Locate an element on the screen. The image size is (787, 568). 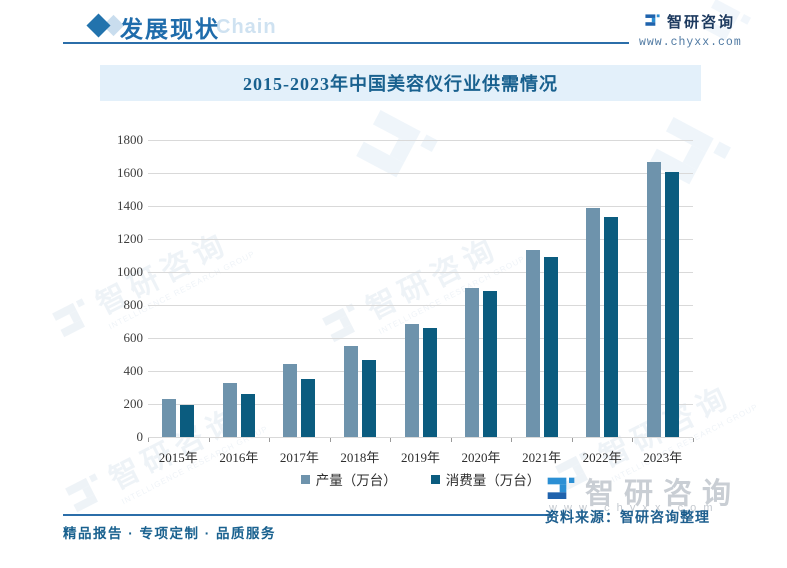
header-diamond-icon is located at coordinates (98, 25).